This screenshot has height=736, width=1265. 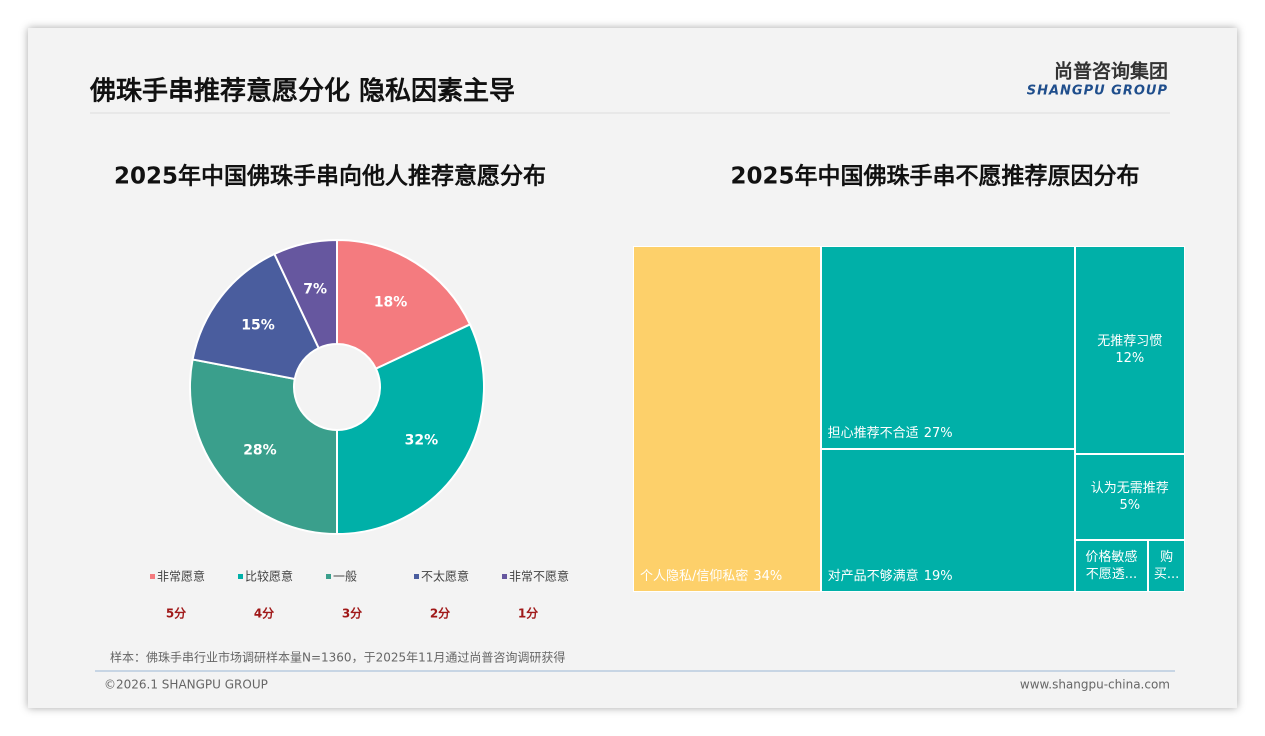 I want to click on cell-name: 无推荐习惯, so click(x=1130, y=341).